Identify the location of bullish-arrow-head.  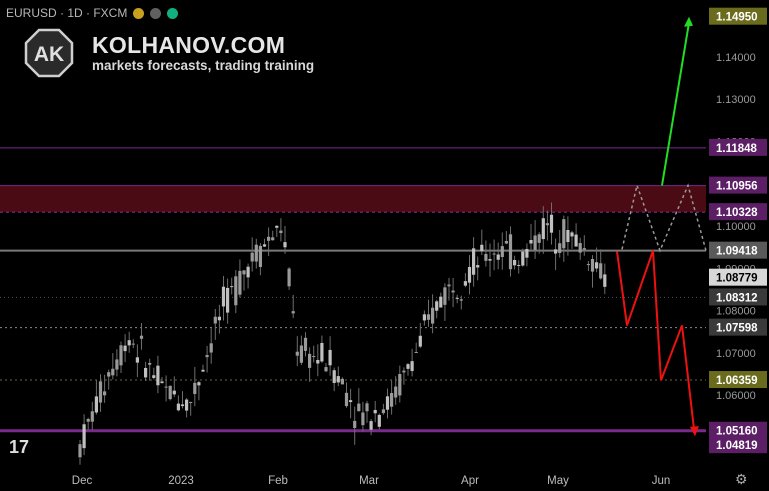
(688, 21).